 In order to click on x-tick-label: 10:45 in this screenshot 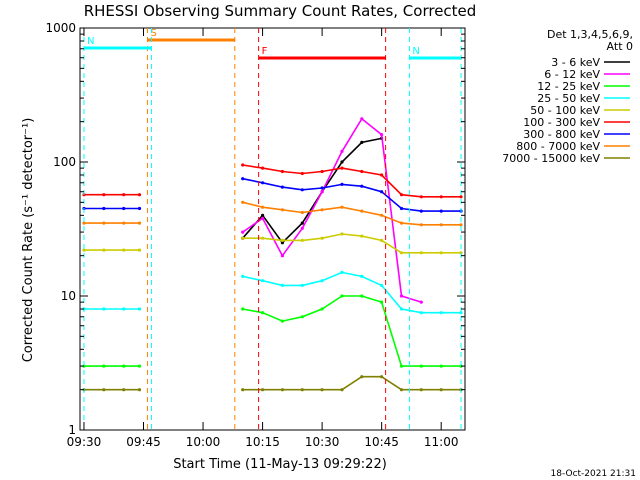, I will do `click(381, 442)`.